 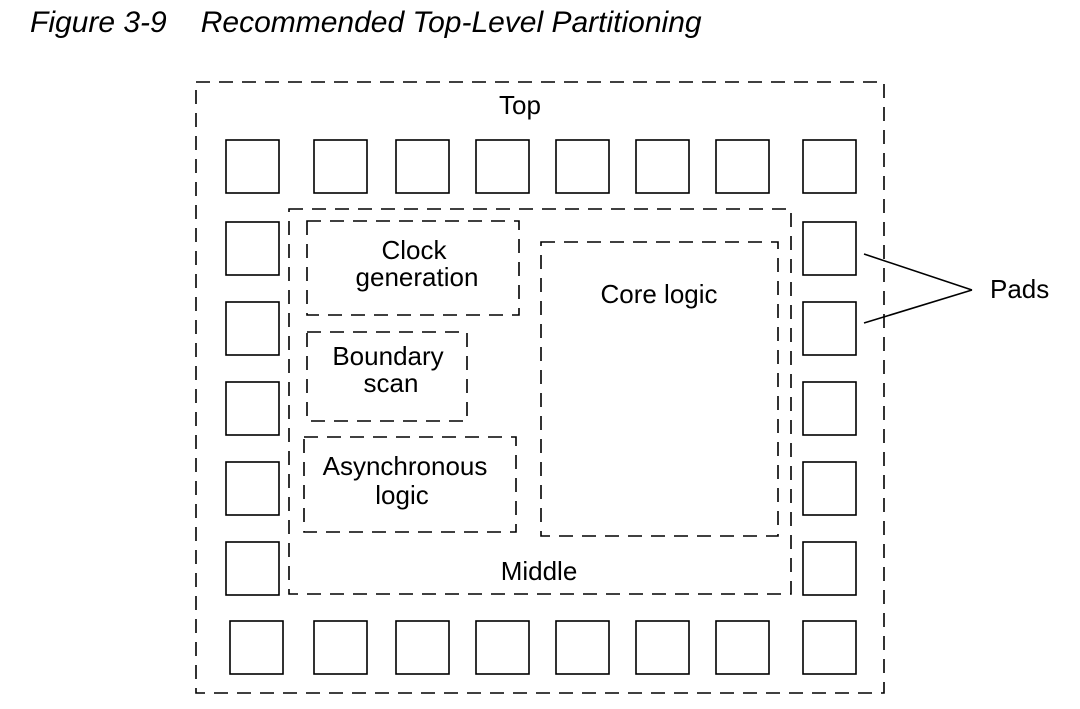 What do you see at coordinates (1019, 289) in the screenshot?
I see `pads-label: Pads` at bounding box center [1019, 289].